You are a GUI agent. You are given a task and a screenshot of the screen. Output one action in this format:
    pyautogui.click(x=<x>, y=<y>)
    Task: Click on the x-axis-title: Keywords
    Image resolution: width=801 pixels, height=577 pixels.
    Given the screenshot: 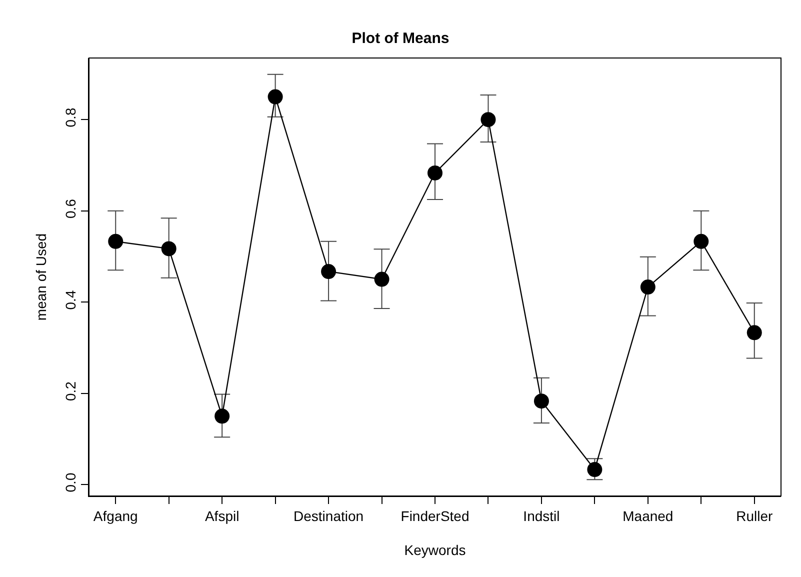 What is the action you would take?
    pyautogui.click(x=435, y=550)
    